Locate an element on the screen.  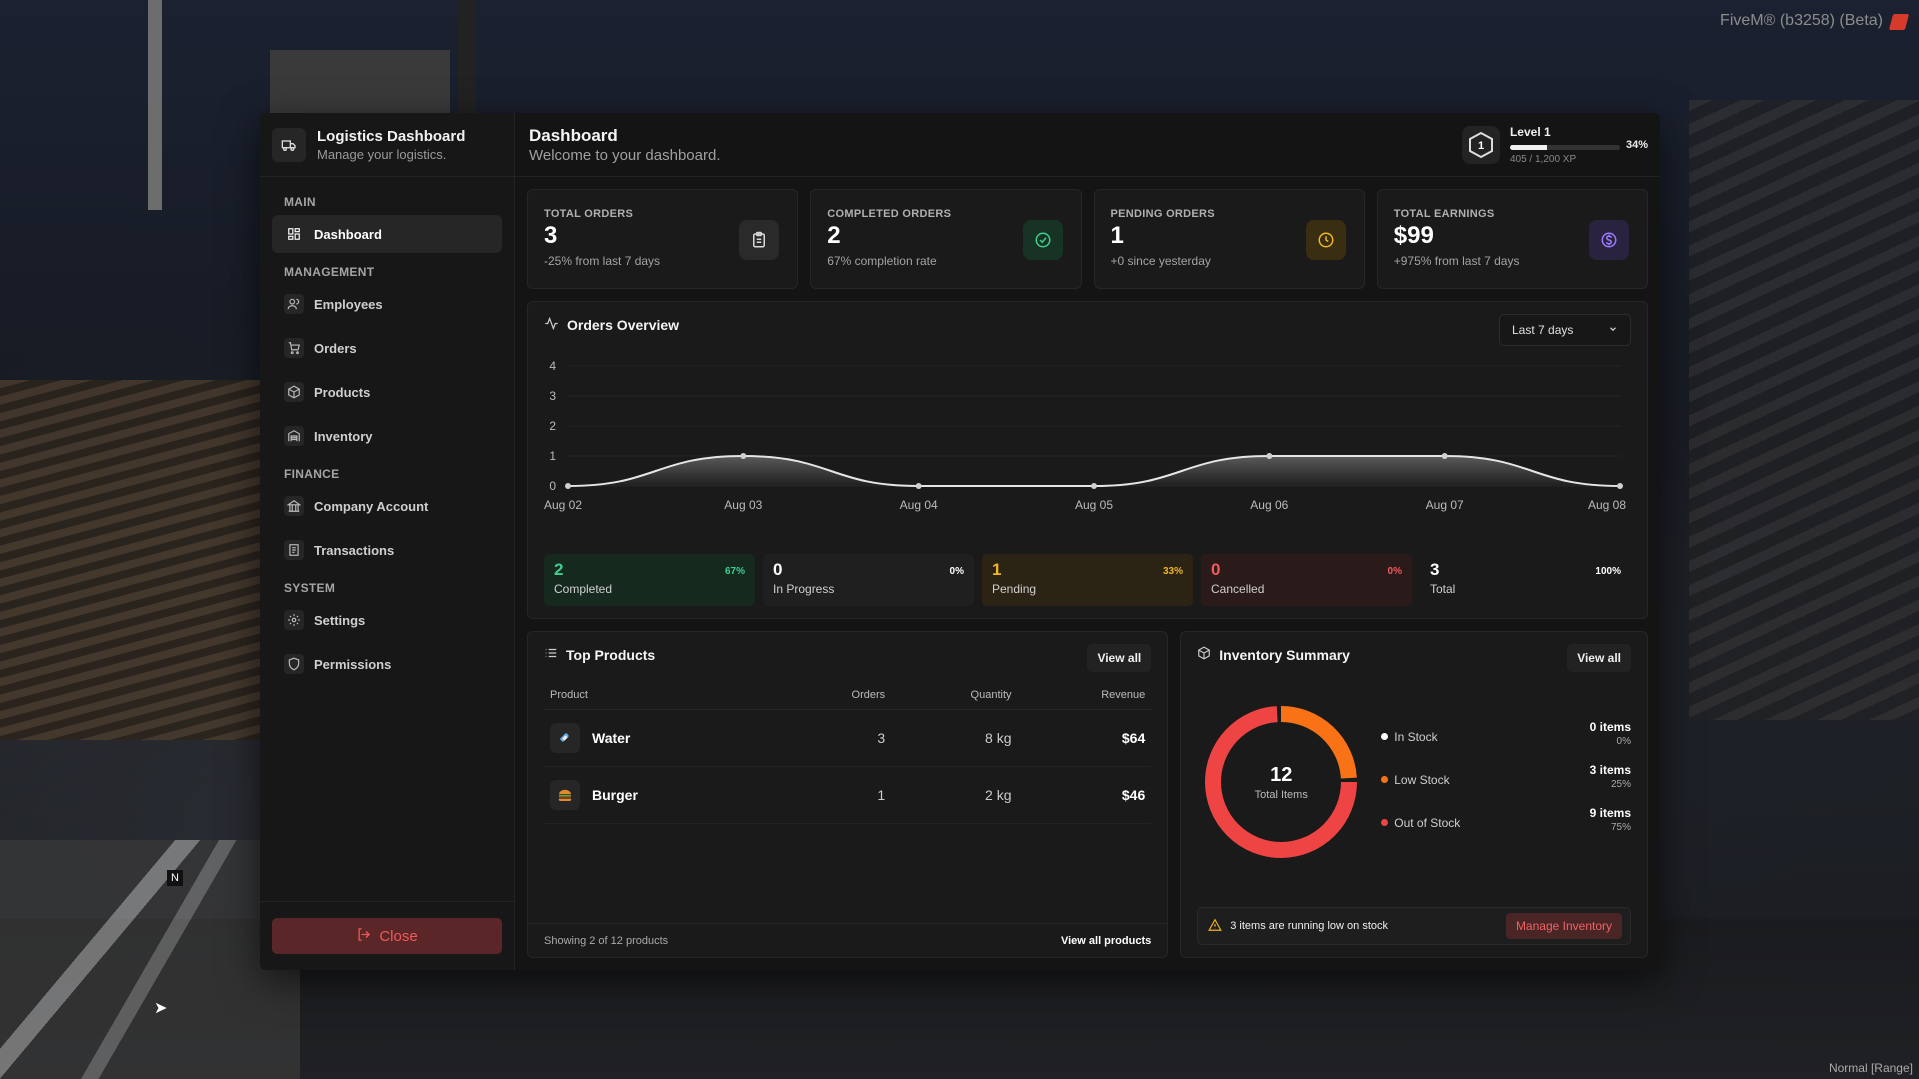
product-name: Burger is located at coordinates (615, 795).